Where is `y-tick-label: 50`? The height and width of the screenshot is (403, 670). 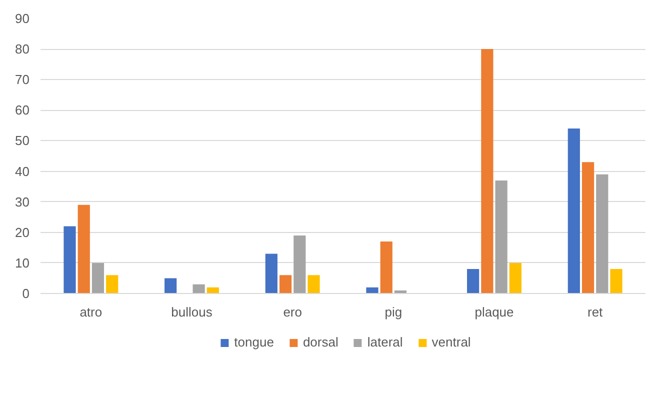 y-tick-label: 50 is located at coordinates (22, 140).